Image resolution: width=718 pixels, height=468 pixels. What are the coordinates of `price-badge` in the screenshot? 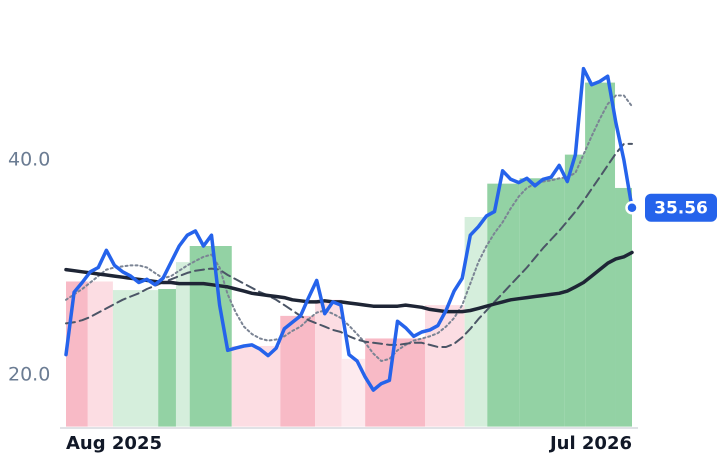 It's located at (681, 207).